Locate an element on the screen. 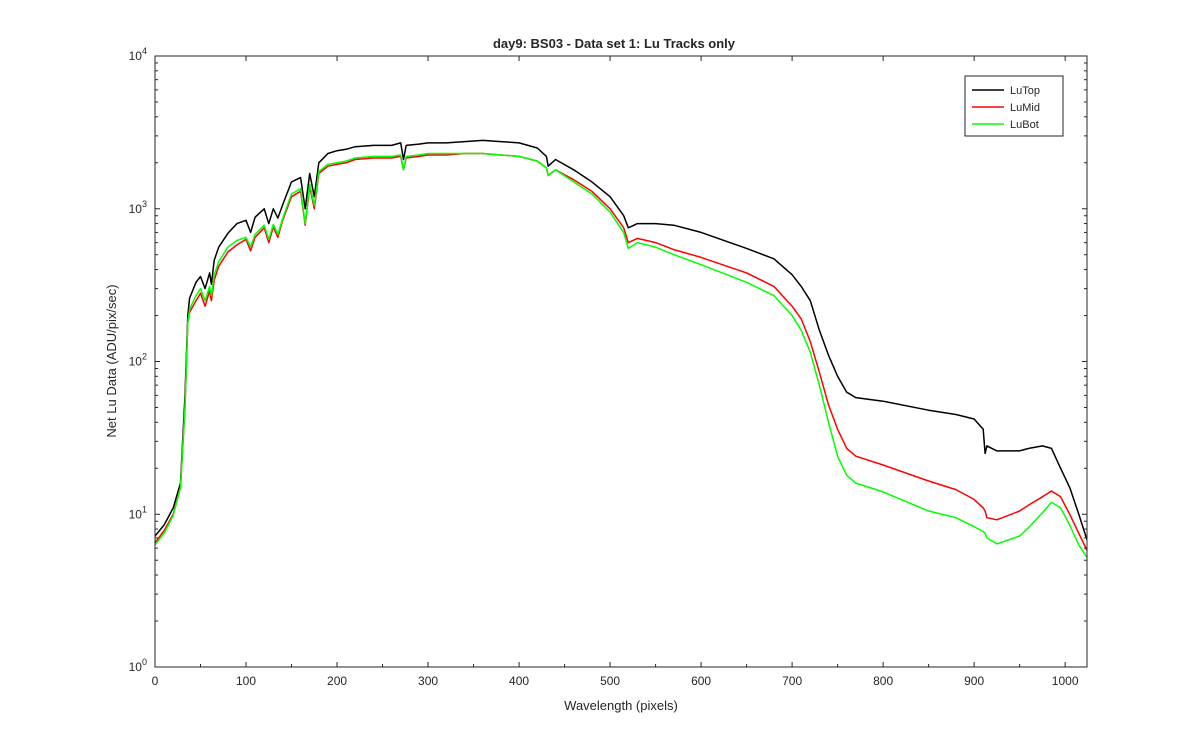 Image resolution: width=1200 pixels, height=750 pixels. y-tick-exponent: 0 is located at coordinates (144, 662).